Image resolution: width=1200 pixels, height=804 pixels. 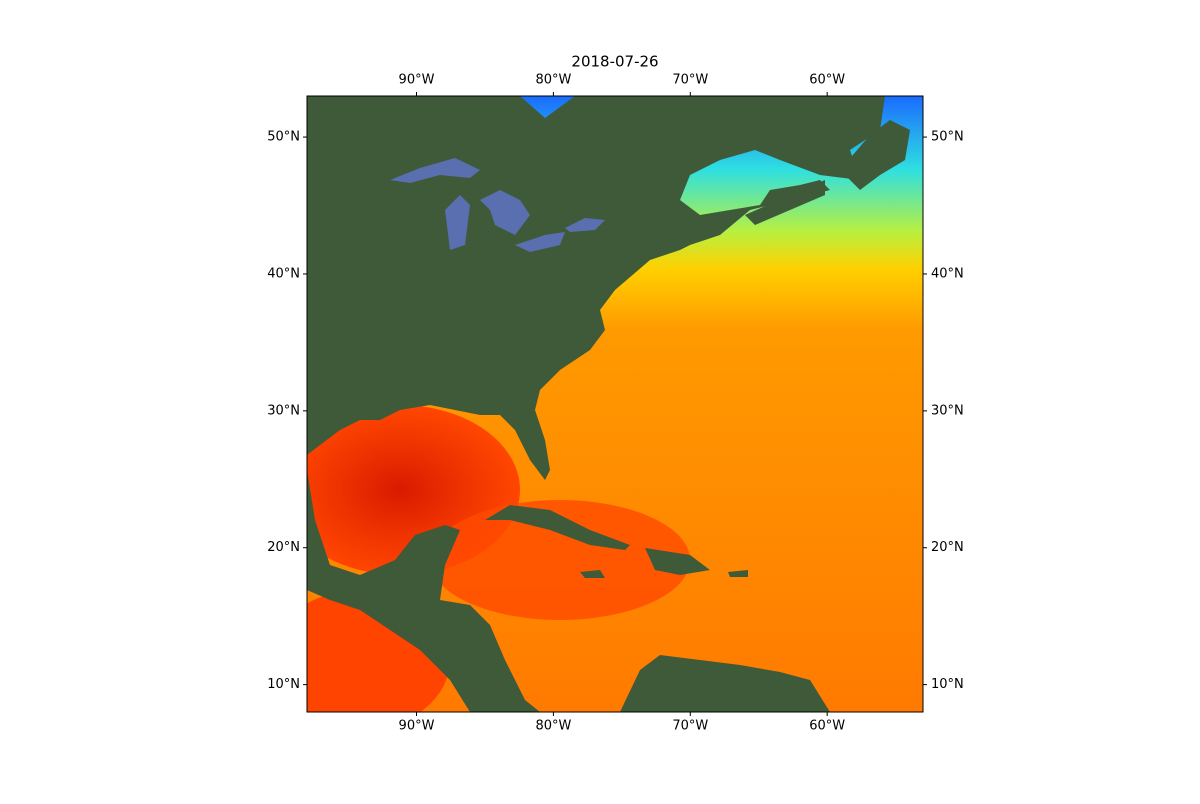 What do you see at coordinates (614, 62) in the screenshot?
I see `map-title: 2018-07-26` at bounding box center [614, 62].